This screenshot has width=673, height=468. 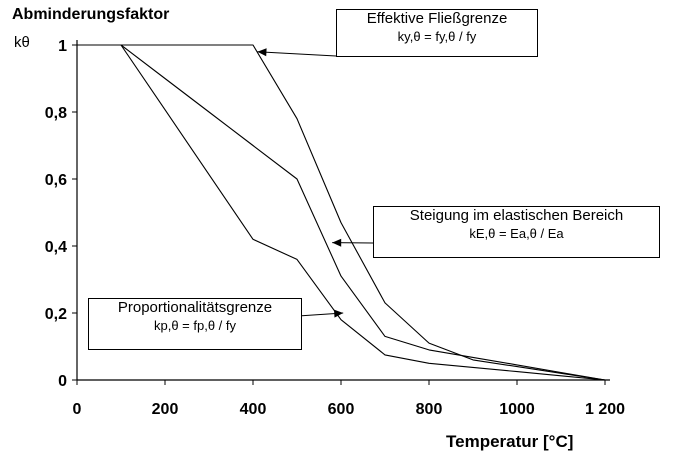 I want to click on y-tick-label: 0, so click(x=62, y=381).